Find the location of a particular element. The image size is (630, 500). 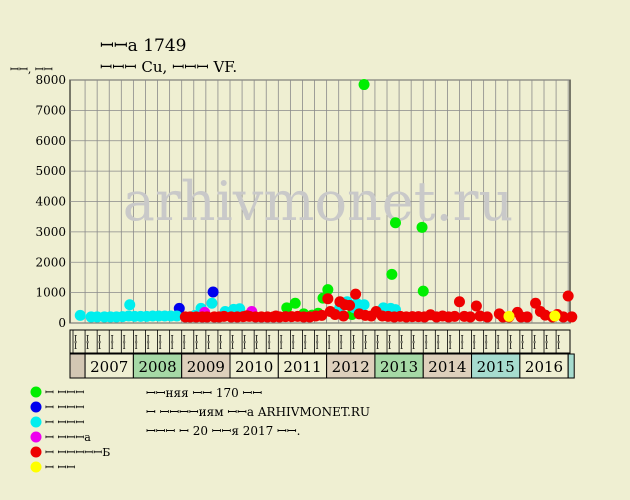

legend-label: ꟷ ꟷꟷ is located at coordinates (60, 467).